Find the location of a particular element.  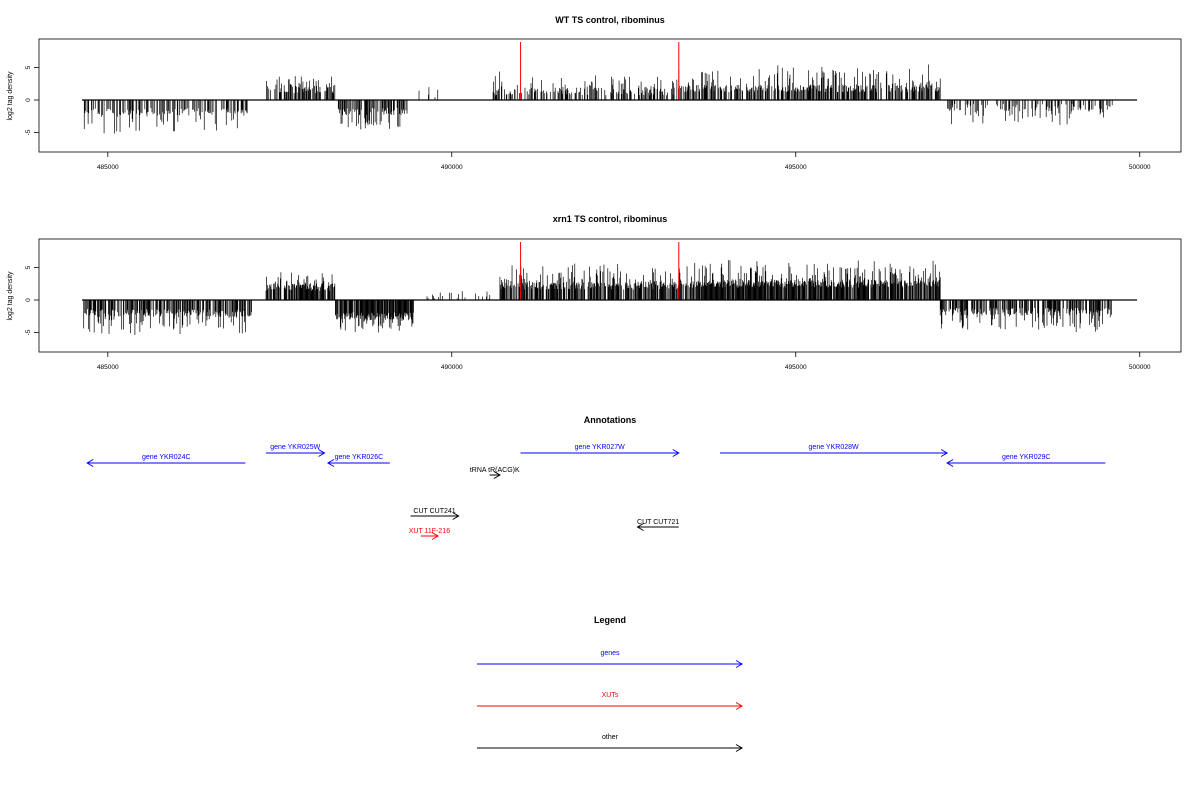

feature-label: tRNA tR(ACG)K is located at coordinates (495, 470).